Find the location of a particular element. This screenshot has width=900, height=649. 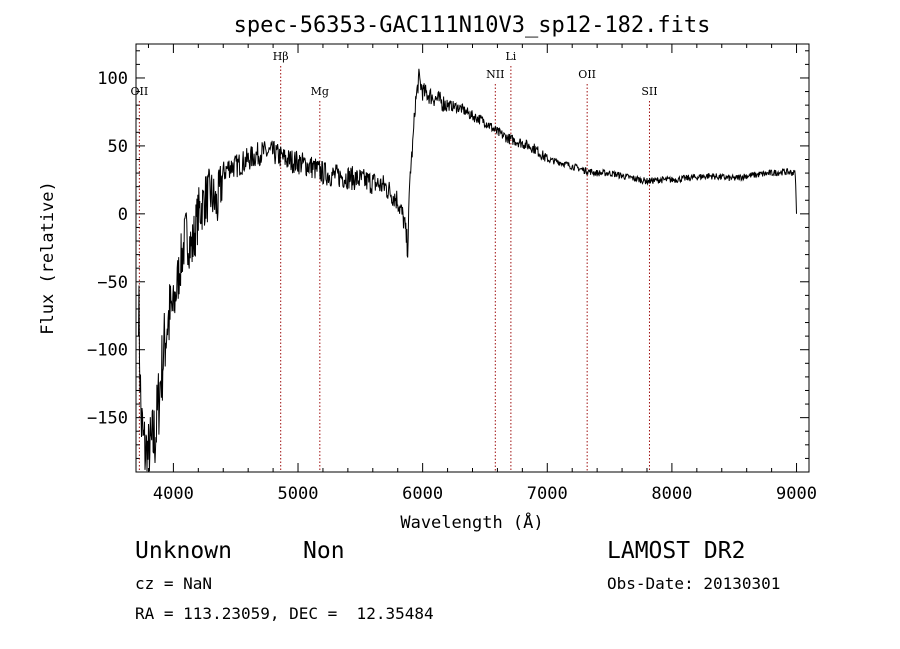

x-tick-label: 8000 is located at coordinates (671, 494).